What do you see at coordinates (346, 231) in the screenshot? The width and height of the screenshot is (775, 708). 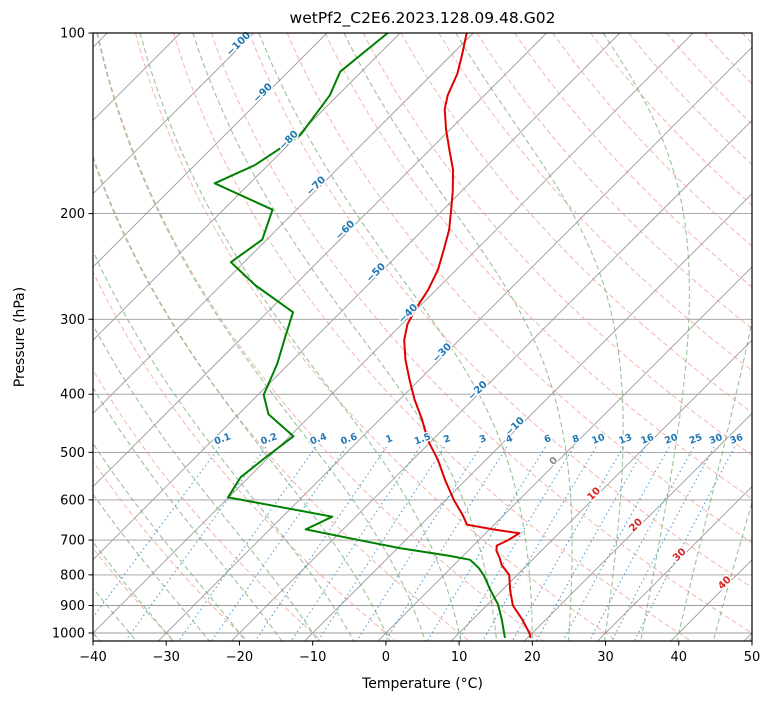 I see `isotherm-label: −60` at bounding box center [346, 231].